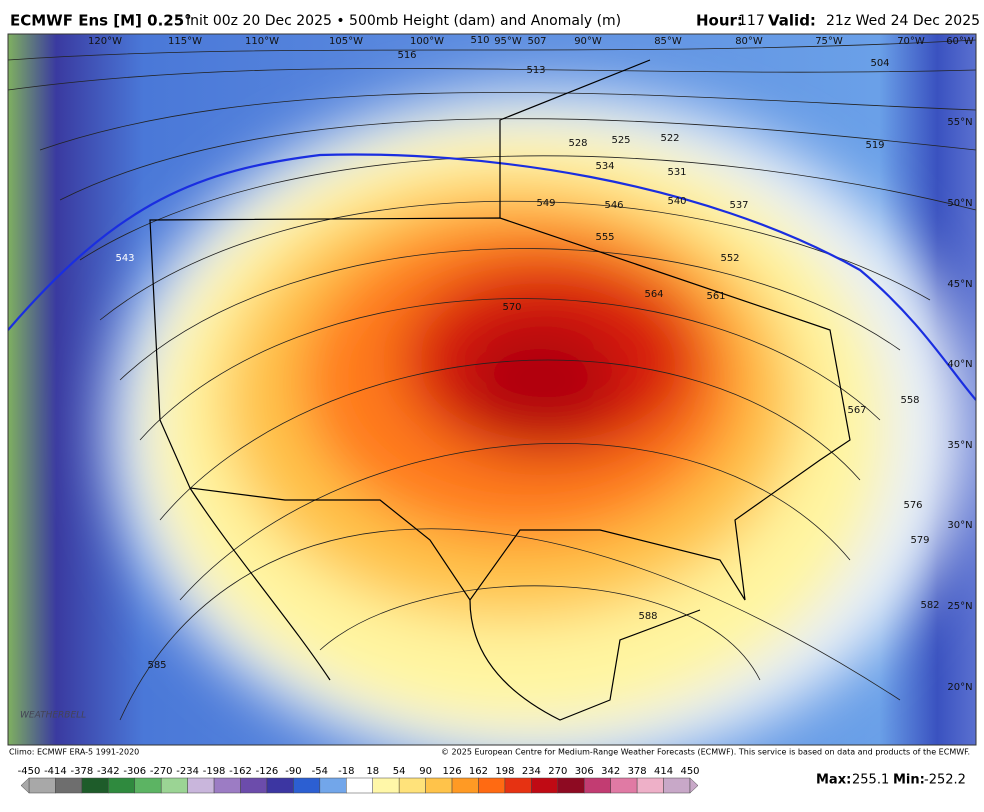  Describe the element at coordinates (406, 55) in the screenshot. I see `contour-label: 516` at that location.